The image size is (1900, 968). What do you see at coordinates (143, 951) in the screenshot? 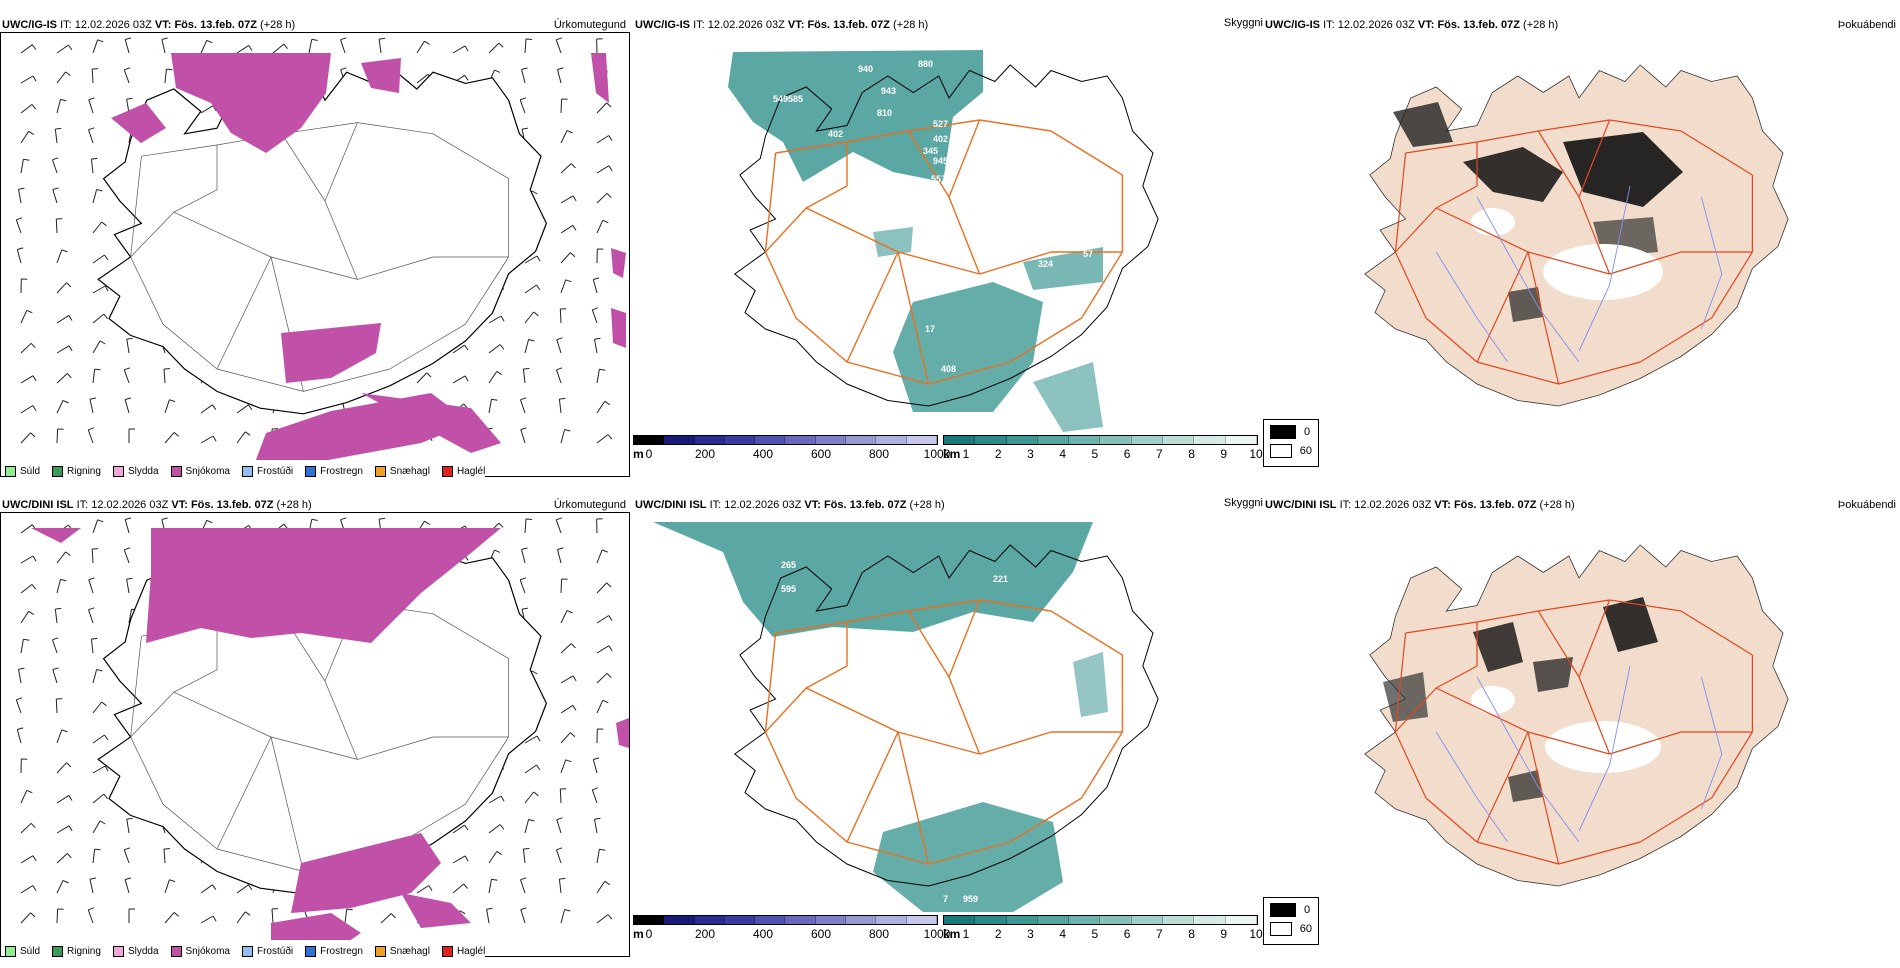
I see `legend-label: Slydda` at bounding box center [143, 951].